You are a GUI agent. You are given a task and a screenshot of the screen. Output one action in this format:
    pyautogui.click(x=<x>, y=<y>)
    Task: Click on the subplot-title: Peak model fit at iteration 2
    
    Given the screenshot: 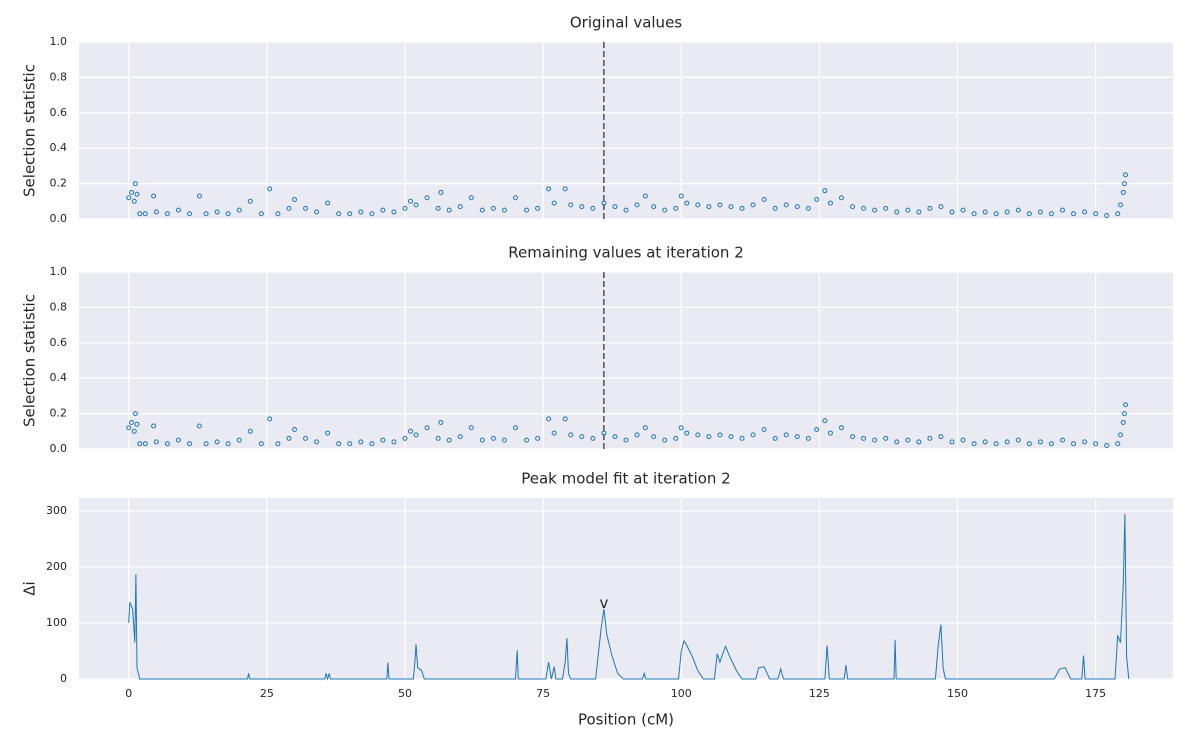 What is the action you would take?
    pyautogui.click(x=625, y=479)
    